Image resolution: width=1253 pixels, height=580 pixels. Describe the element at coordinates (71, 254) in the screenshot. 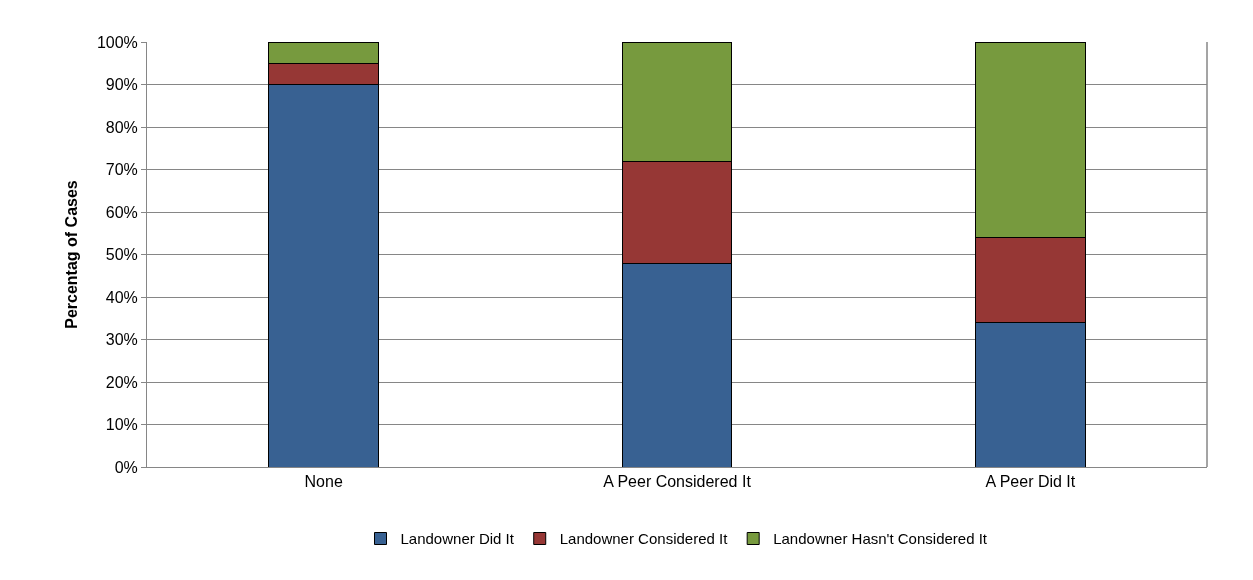

I see `y-axis-title: Percentag of Cases` at that location.